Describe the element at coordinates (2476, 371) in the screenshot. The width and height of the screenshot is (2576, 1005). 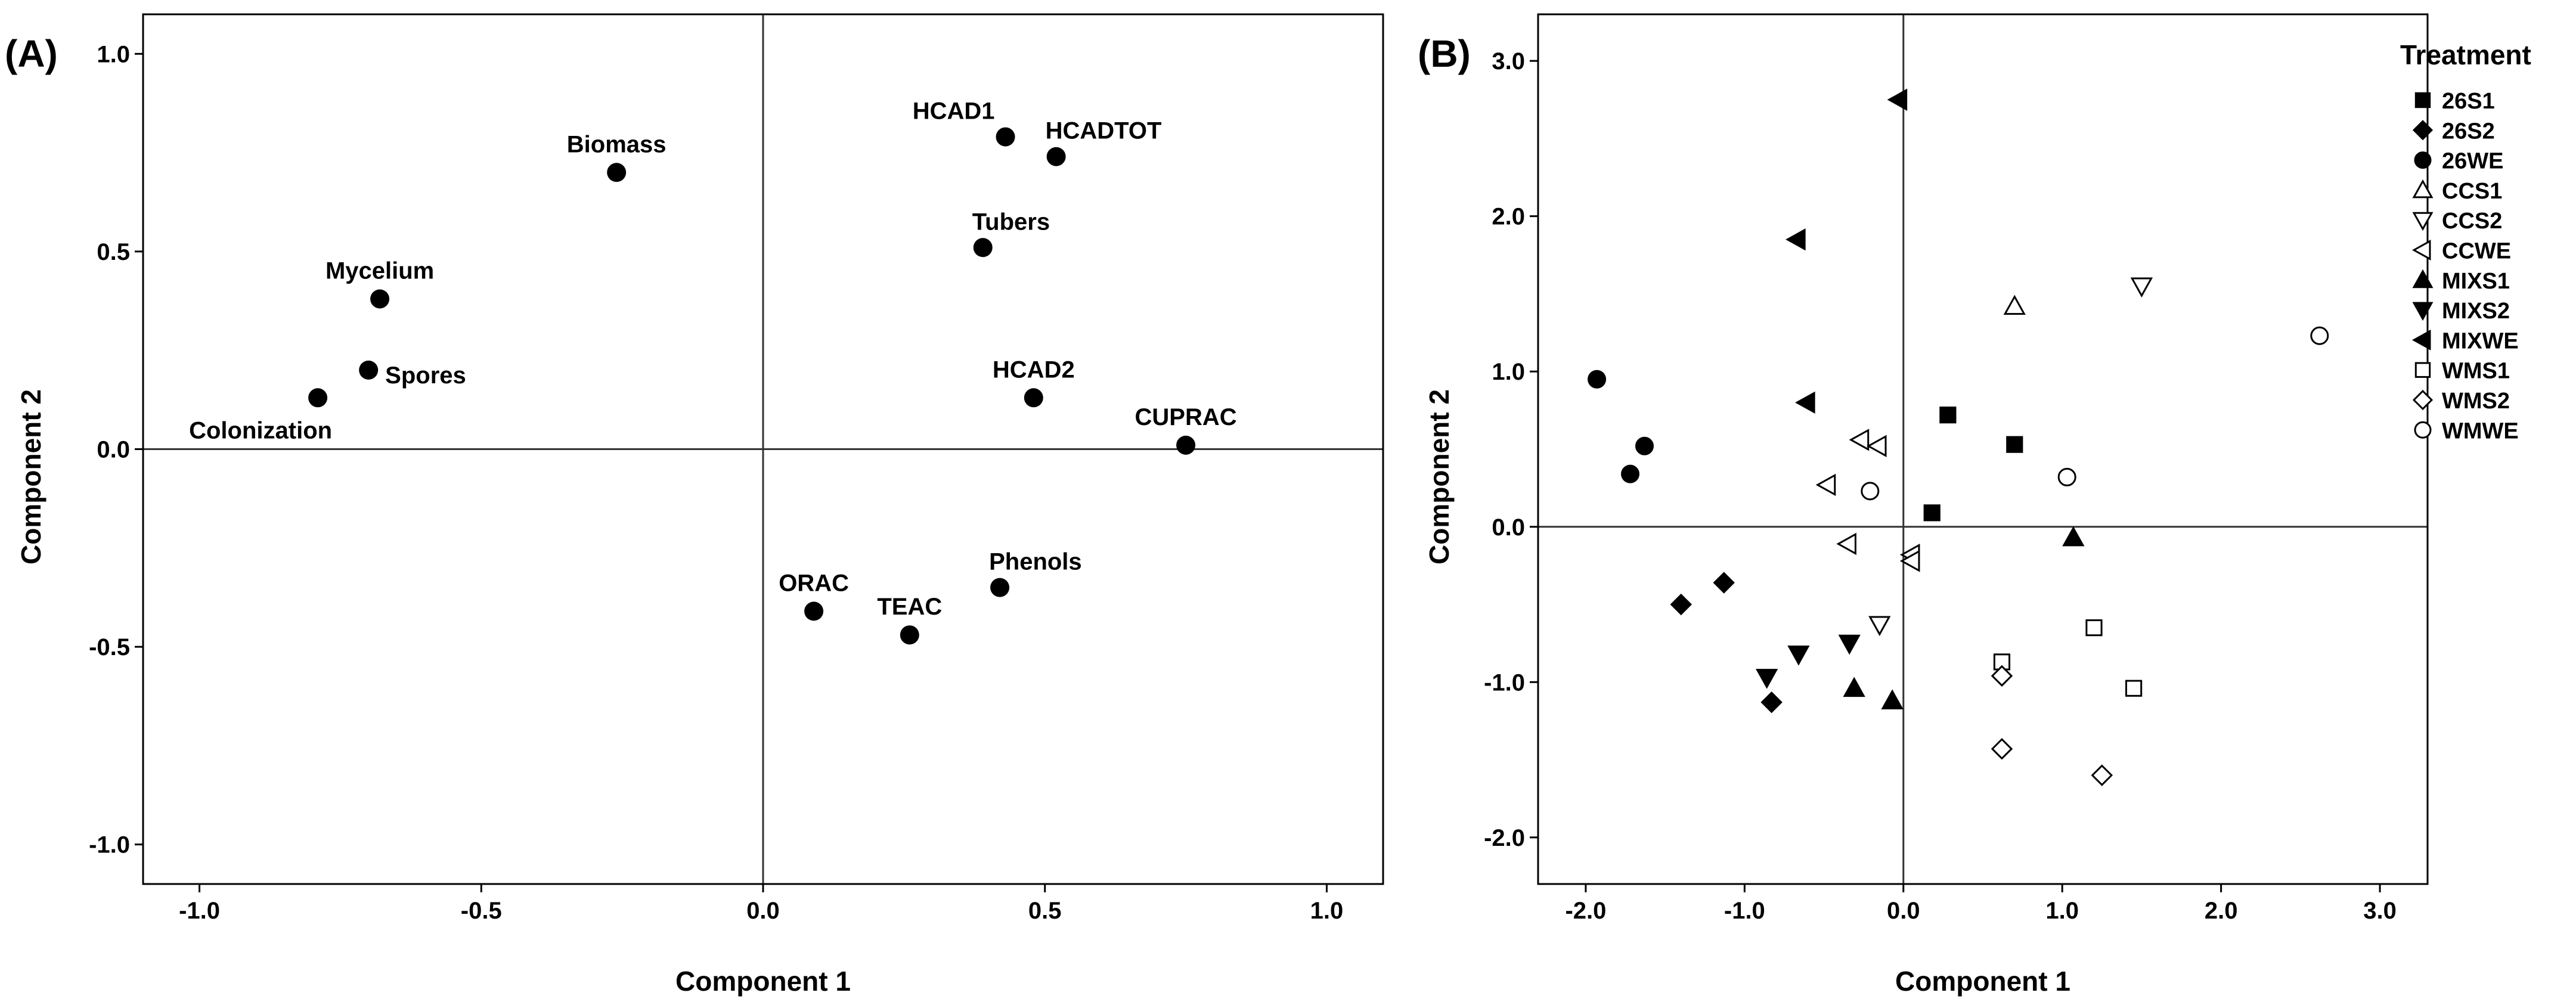
I see `legend-label-wms1: WMS1` at that location.